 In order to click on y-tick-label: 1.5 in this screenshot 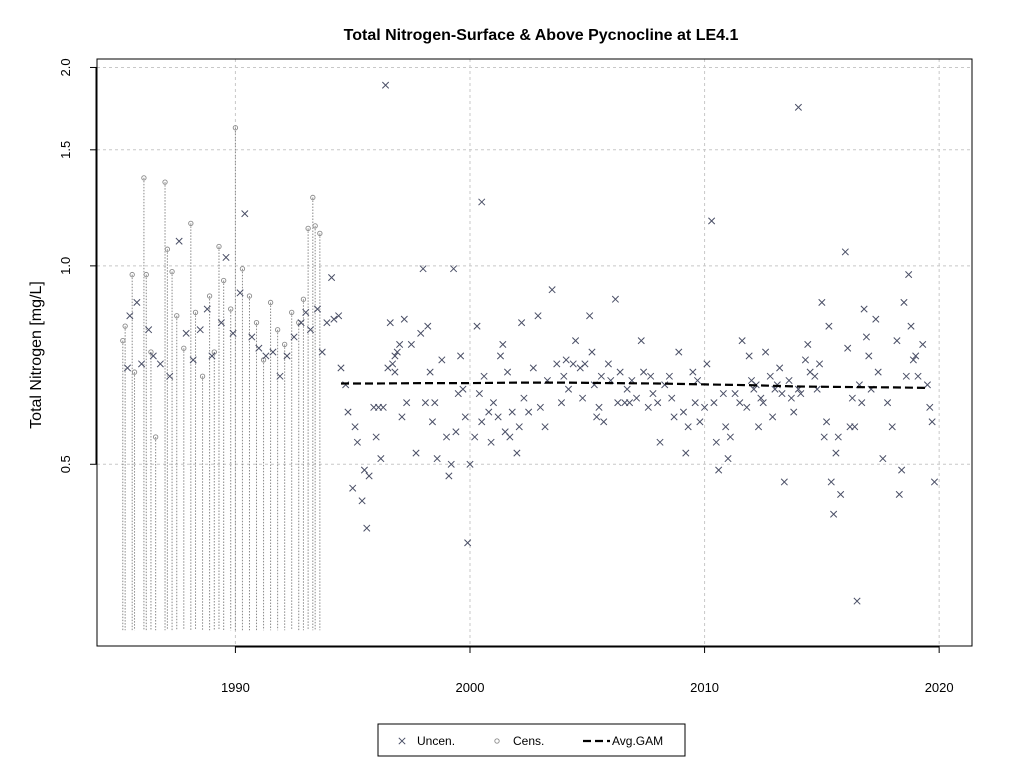, I will do `click(65, 150)`.